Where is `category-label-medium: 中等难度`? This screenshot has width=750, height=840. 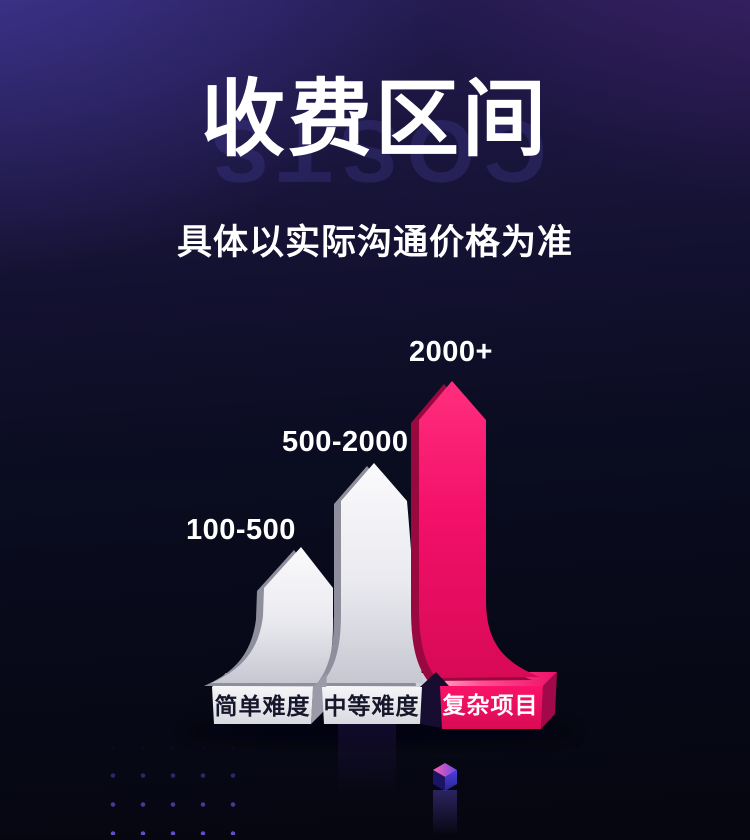 category-label-medium: 中等难度 is located at coordinates (371, 706).